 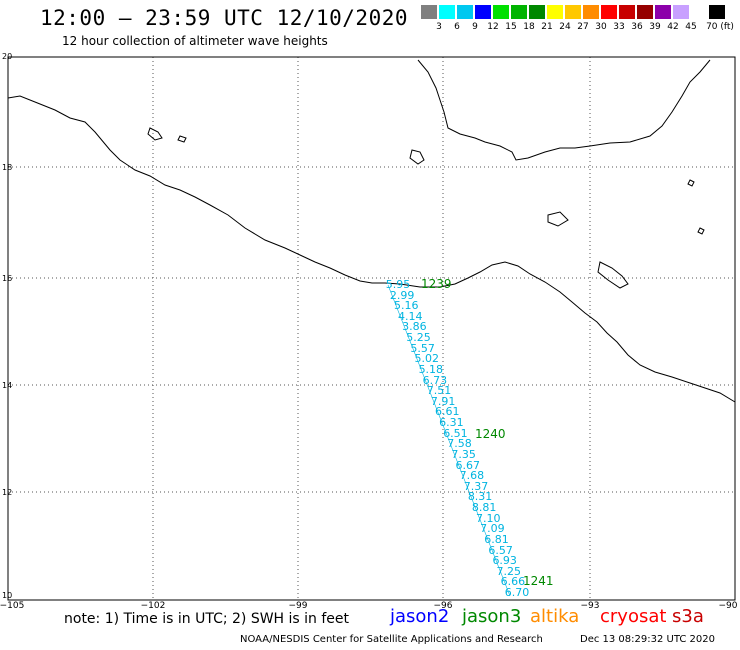 I want to click on wave-height-value: 7.09, so click(x=492, y=529).